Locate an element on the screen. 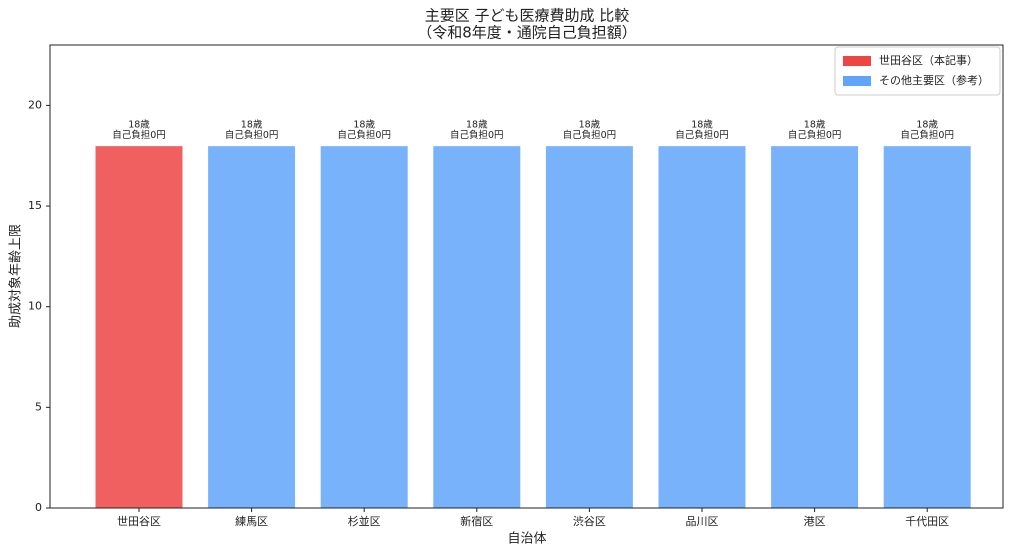  y-tick-label: 20 is located at coordinates (35, 104).